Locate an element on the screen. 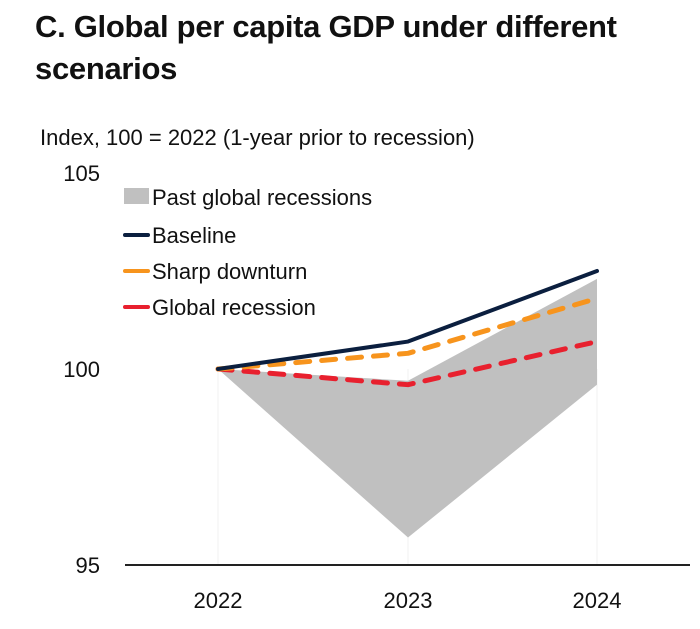 Image resolution: width=700 pixels, height=629 pixels. legend-label: Past global recessions is located at coordinates (262, 197).